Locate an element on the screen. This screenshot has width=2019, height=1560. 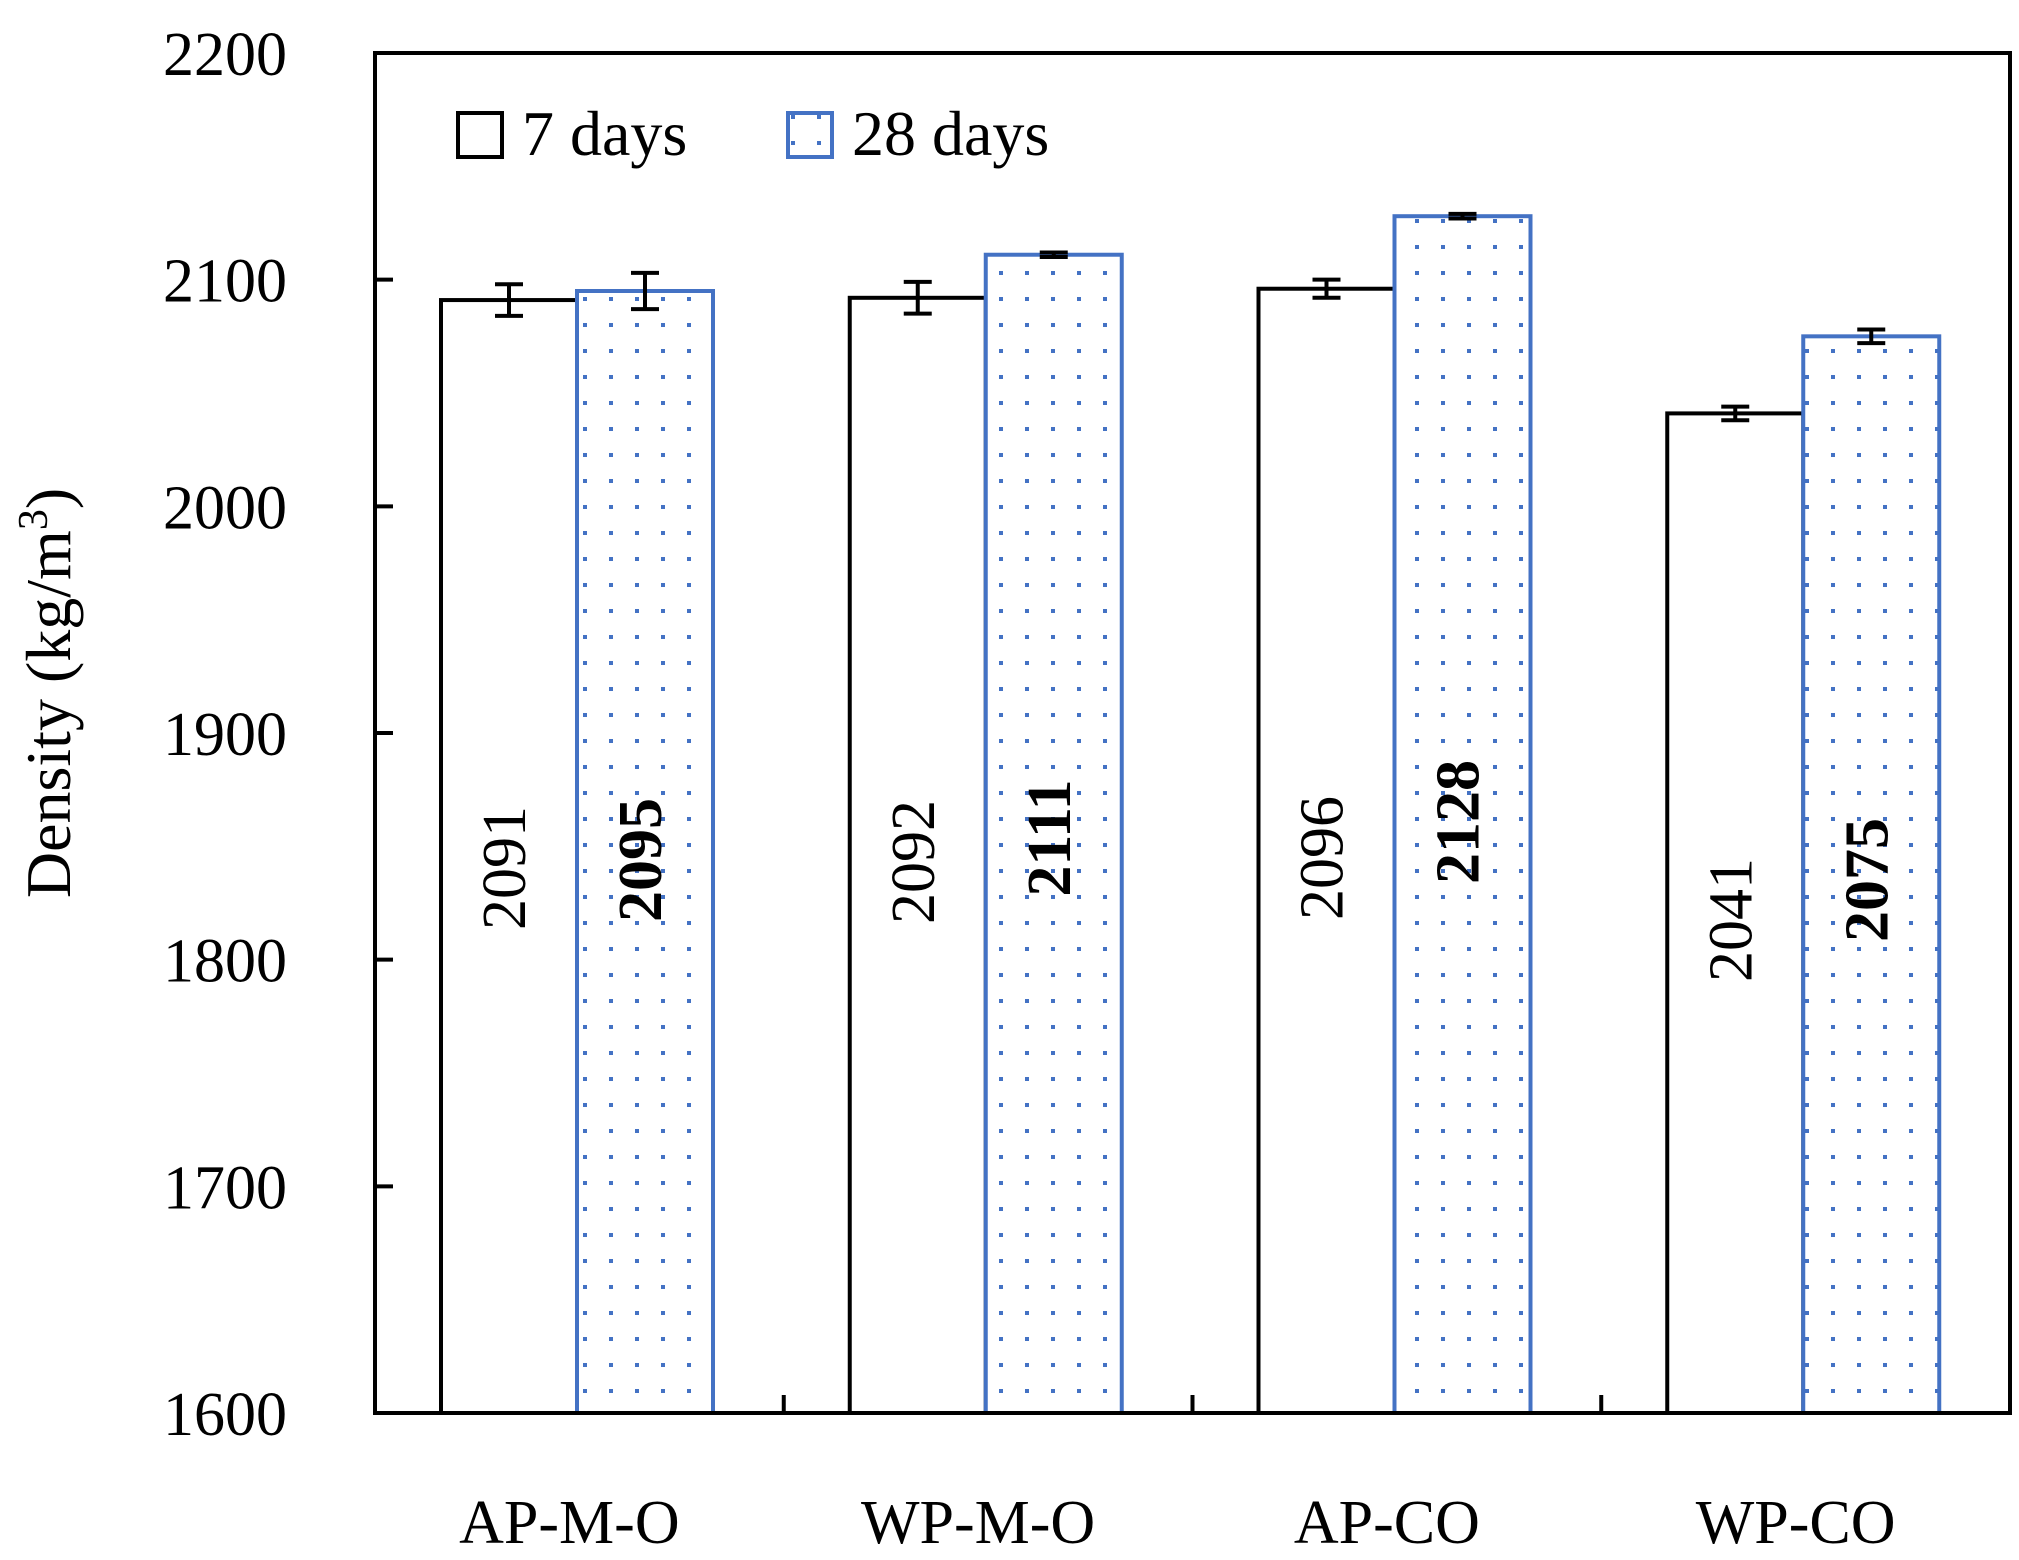
y-axis-title: Density (kg/m3) is located at coordinates (47, 693).